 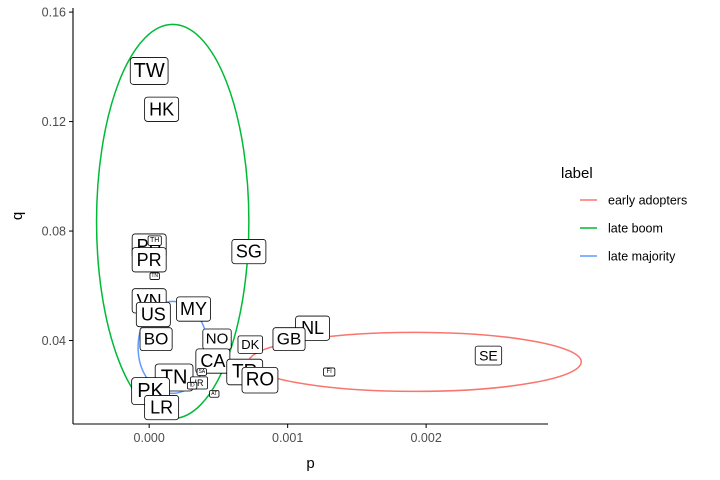 I want to click on point-label-text: RO, so click(x=260, y=380).